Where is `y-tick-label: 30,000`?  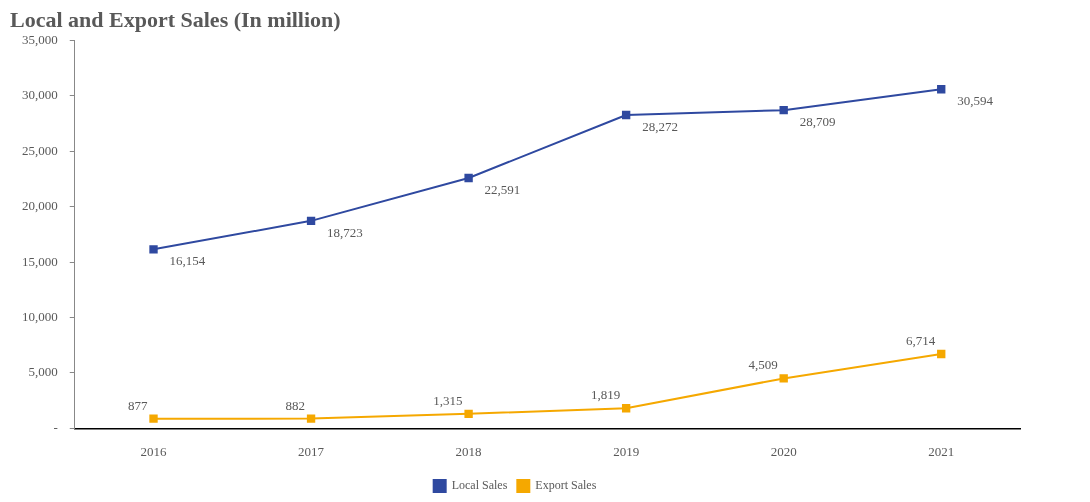 y-tick-label: 30,000 is located at coordinates (40, 95).